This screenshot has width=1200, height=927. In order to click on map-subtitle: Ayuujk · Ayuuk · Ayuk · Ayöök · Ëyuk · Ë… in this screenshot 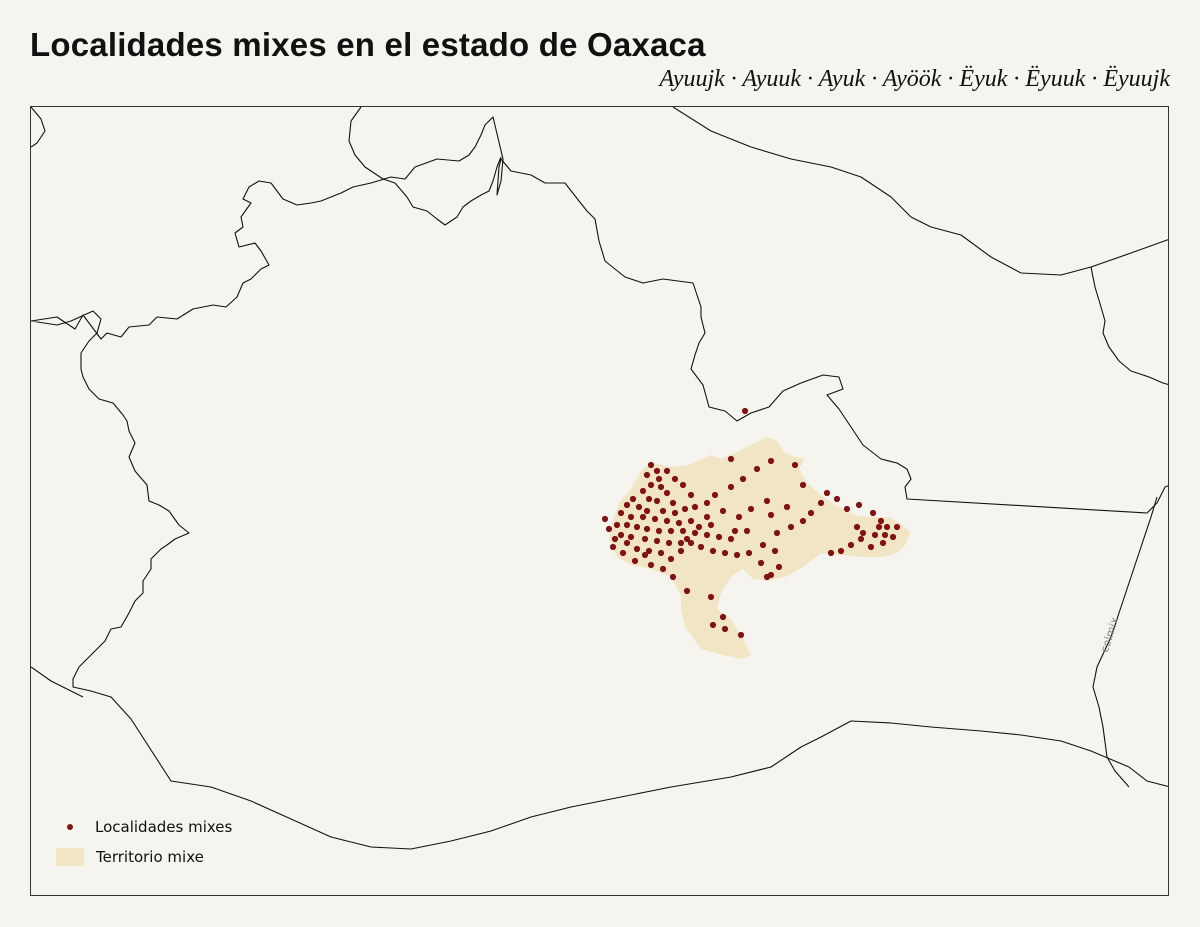, I will do `click(915, 79)`.